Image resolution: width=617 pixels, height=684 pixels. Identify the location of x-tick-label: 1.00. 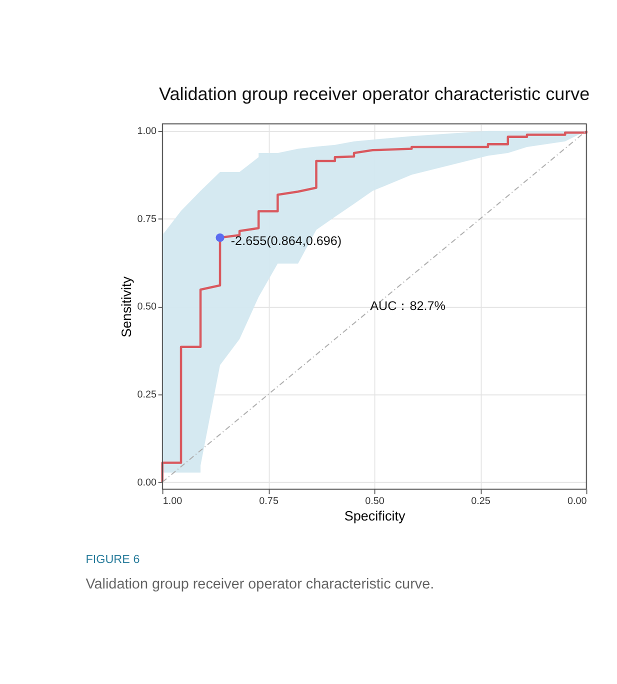
(172, 502).